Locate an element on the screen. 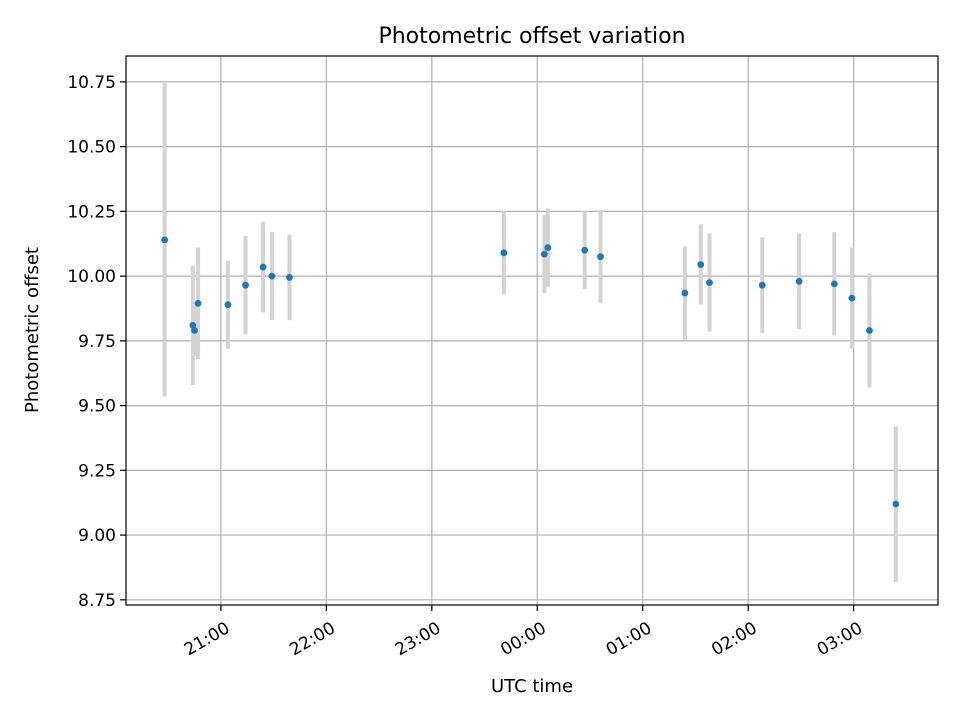 This screenshot has height=724, width=960. y-axis-ticks: 8.75 9.00 9.25 9.50 9.75 10.00 10.25 10.50 10.75 is located at coordinates (96, 342).